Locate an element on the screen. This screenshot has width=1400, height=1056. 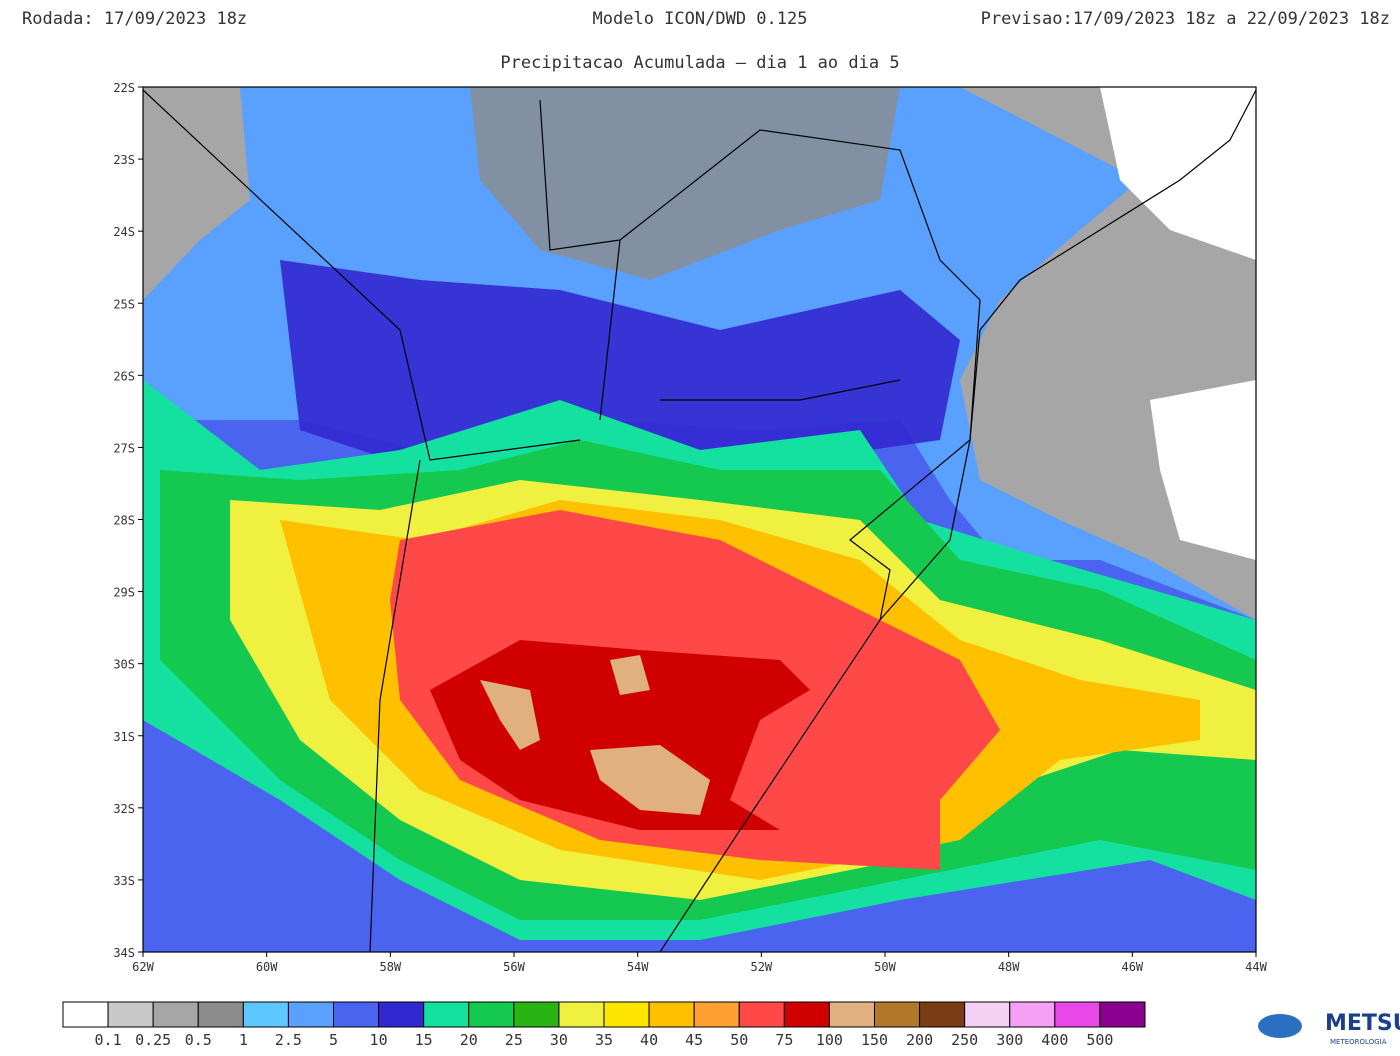
legend-label: 40 is located at coordinates (649, 1040).